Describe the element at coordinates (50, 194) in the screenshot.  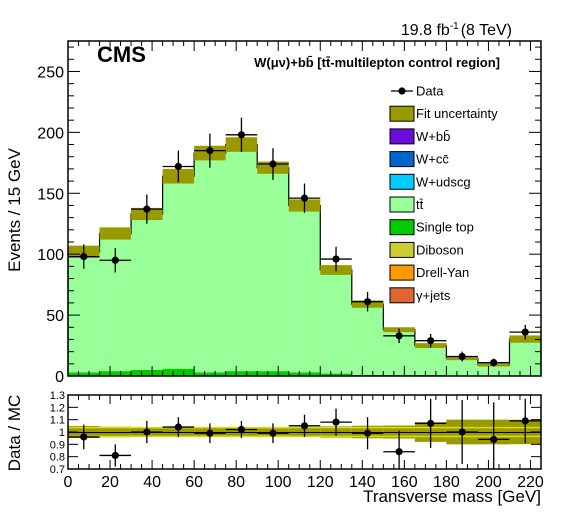
I see `y-tick-label: 150` at that location.